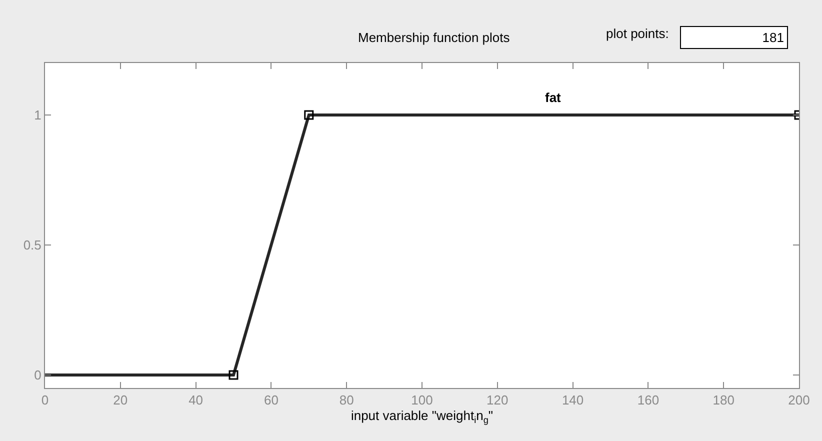 The image size is (822, 441). Describe the element at coordinates (38, 375) in the screenshot. I see `y-tick-label: 0` at that location.